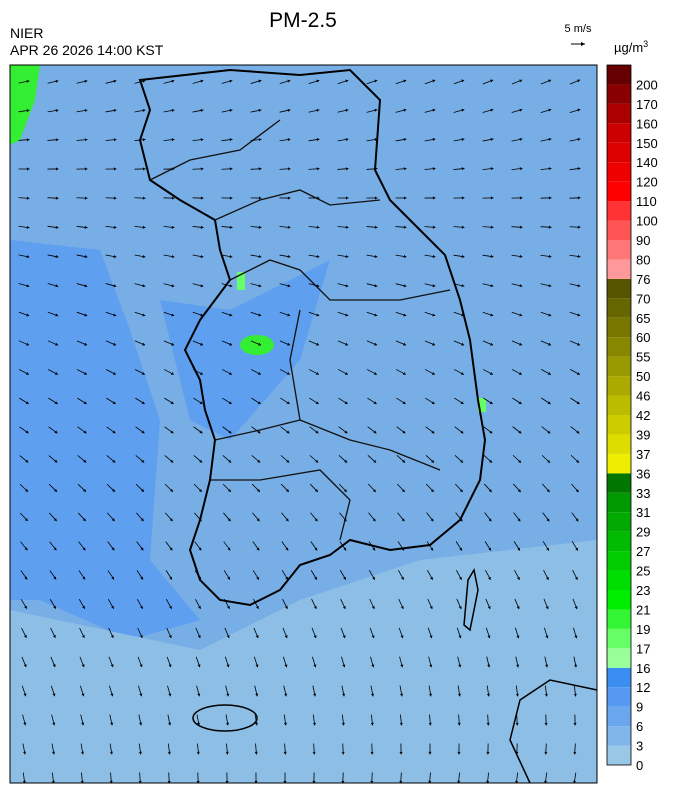 The image size is (673, 800). I want to click on wind-scale-head, so click(583, 44).